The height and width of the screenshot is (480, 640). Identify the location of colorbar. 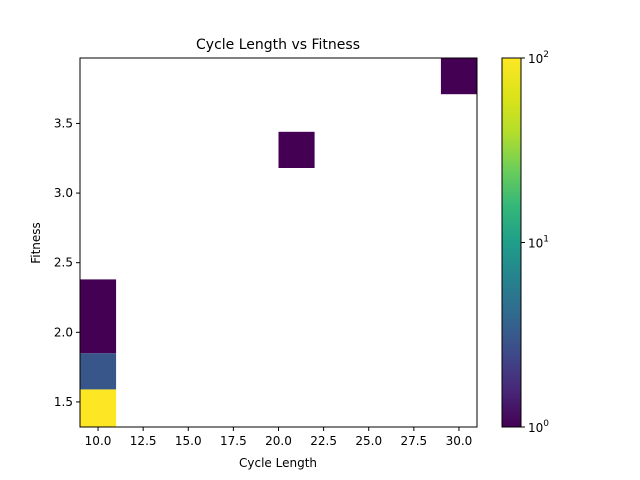
(511, 242).